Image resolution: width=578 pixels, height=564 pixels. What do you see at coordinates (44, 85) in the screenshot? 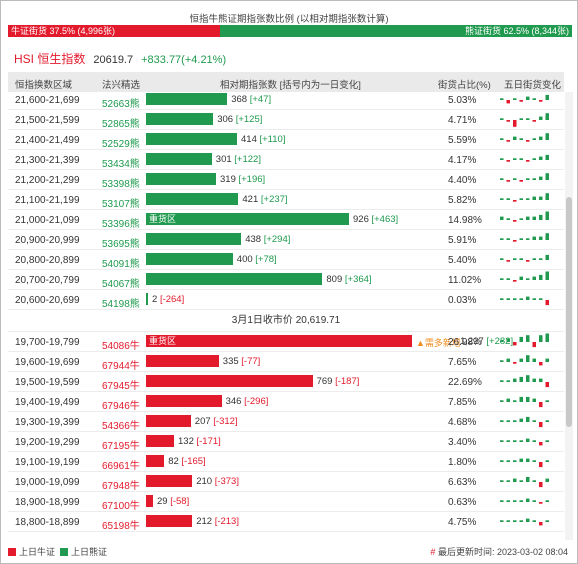
I see `header-range: 恒指换数区域` at bounding box center [44, 85].